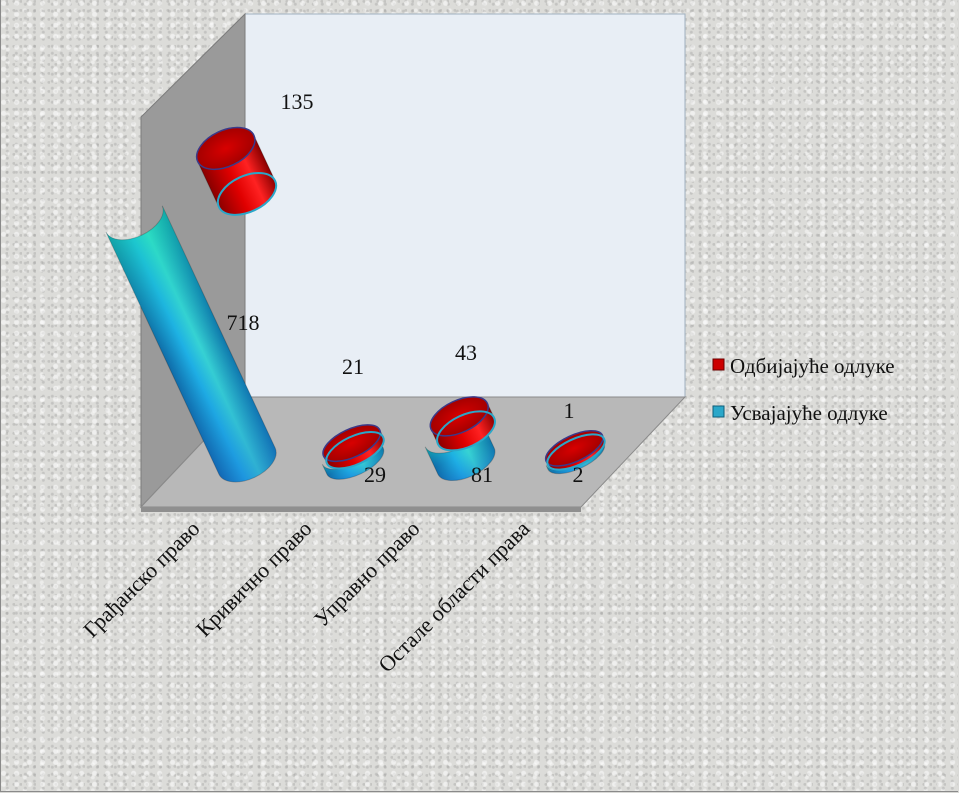 Image resolution: width=959 pixels, height=793 pixels. Describe the element at coordinates (297, 101) in the screenshot. I see `data-label-rejecting-0: 135` at that location.